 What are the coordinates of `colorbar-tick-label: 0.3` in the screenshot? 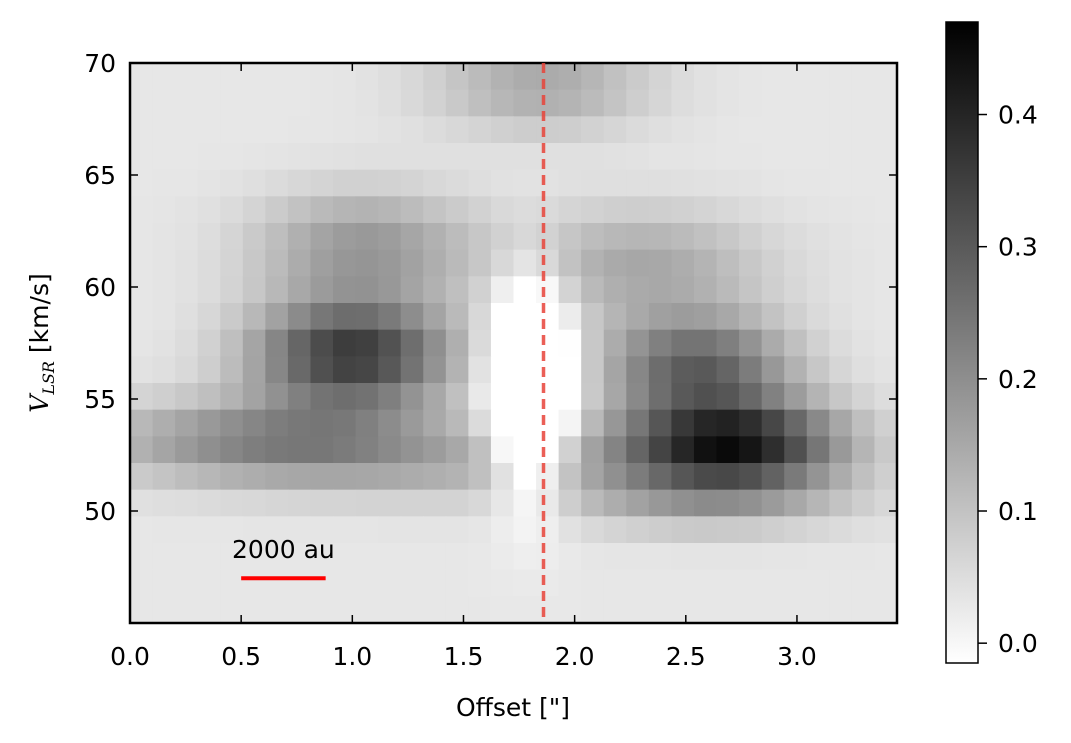 It's located at (1018, 247).